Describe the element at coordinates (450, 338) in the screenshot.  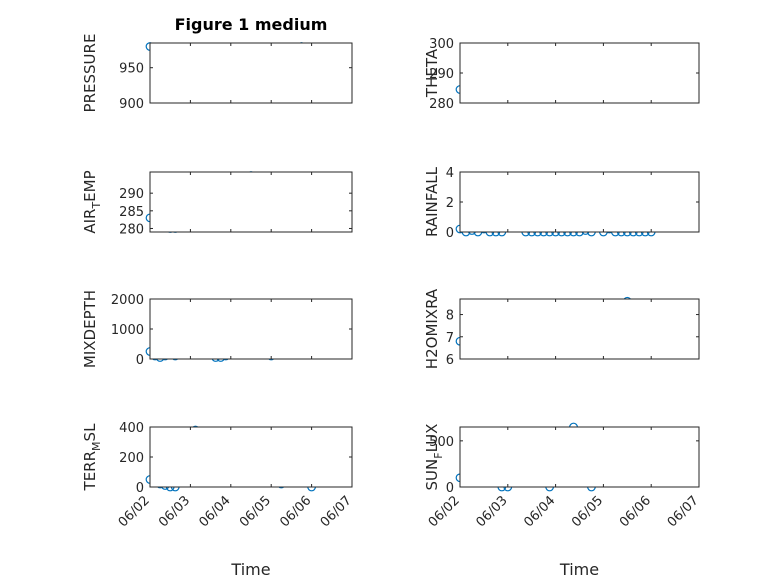
I see `y-tick-label: 7` at that location.